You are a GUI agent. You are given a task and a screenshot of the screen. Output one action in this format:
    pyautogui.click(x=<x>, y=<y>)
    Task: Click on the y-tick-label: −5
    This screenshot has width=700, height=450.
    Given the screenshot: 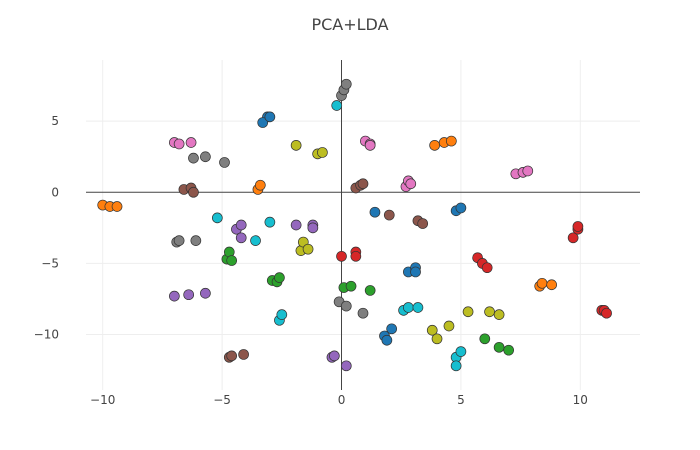 What is the action you would take?
    pyautogui.click(x=50, y=263)
    